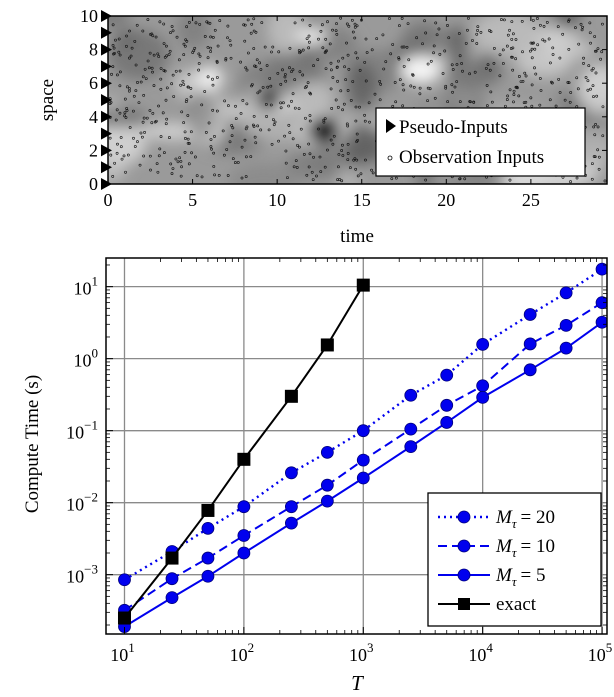  Describe the element at coordinates (89, 16) in the screenshot. I see `heatmap-ytick-label: 10` at that location.